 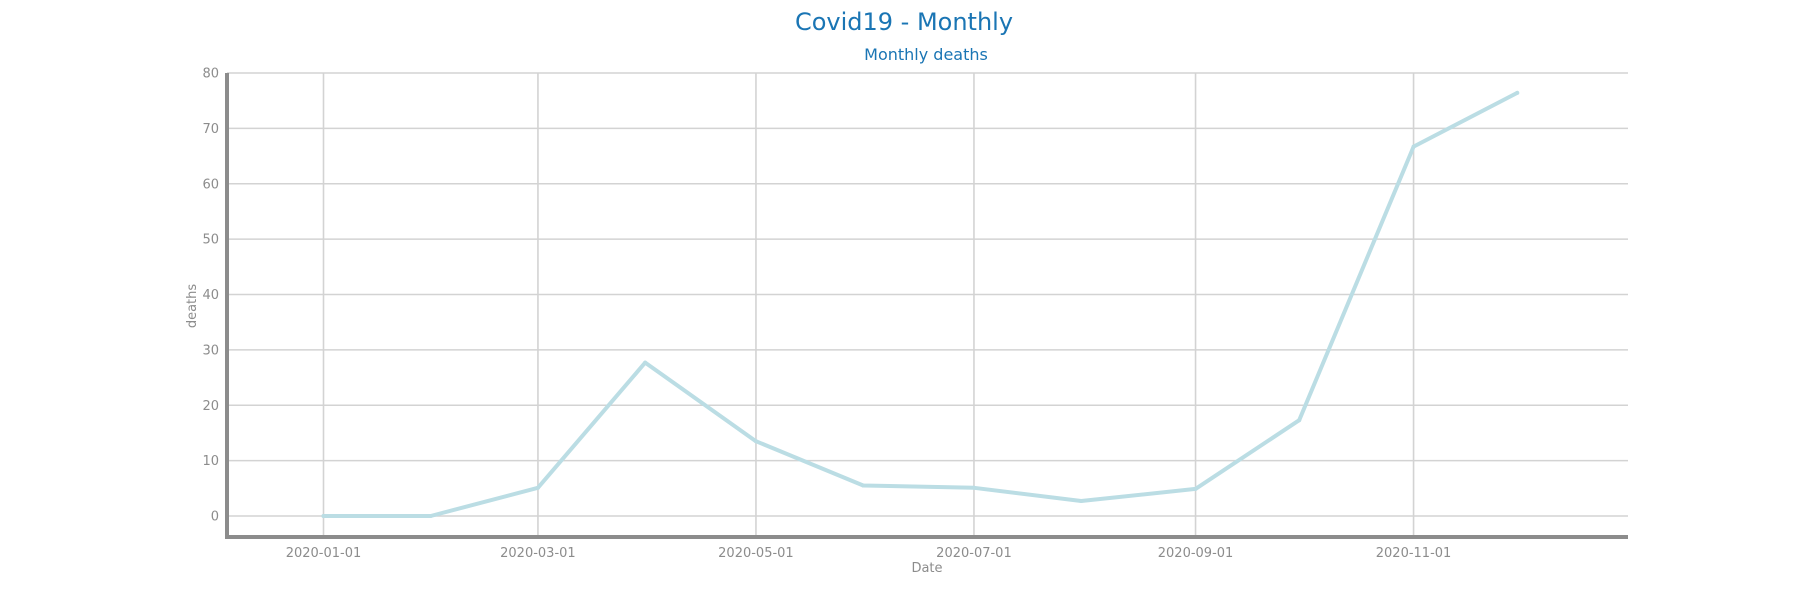 What do you see at coordinates (210, 461) in the screenshot?
I see `y-tick-label: 10` at bounding box center [210, 461].